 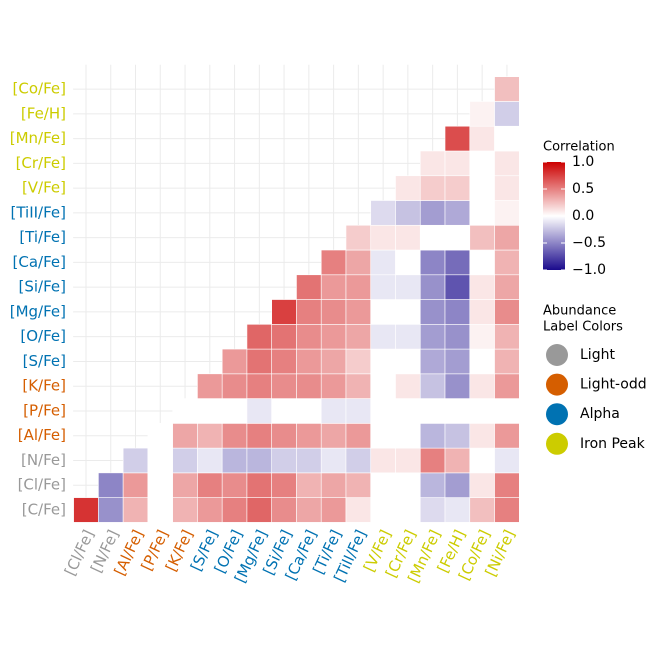 What do you see at coordinates (554, 216) in the screenshot?
I see `colorbar` at bounding box center [554, 216].